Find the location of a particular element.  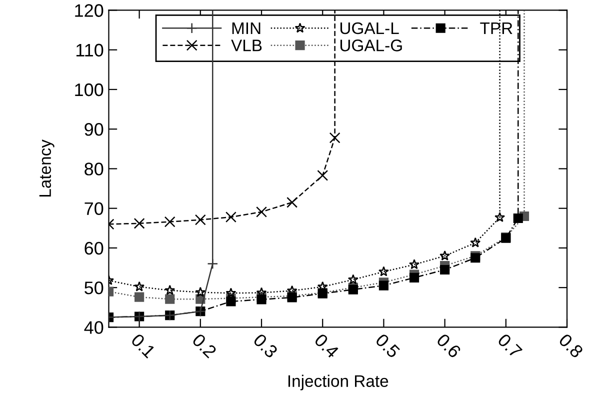

y-tick-label: 40 is located at coordinates (94, 327).